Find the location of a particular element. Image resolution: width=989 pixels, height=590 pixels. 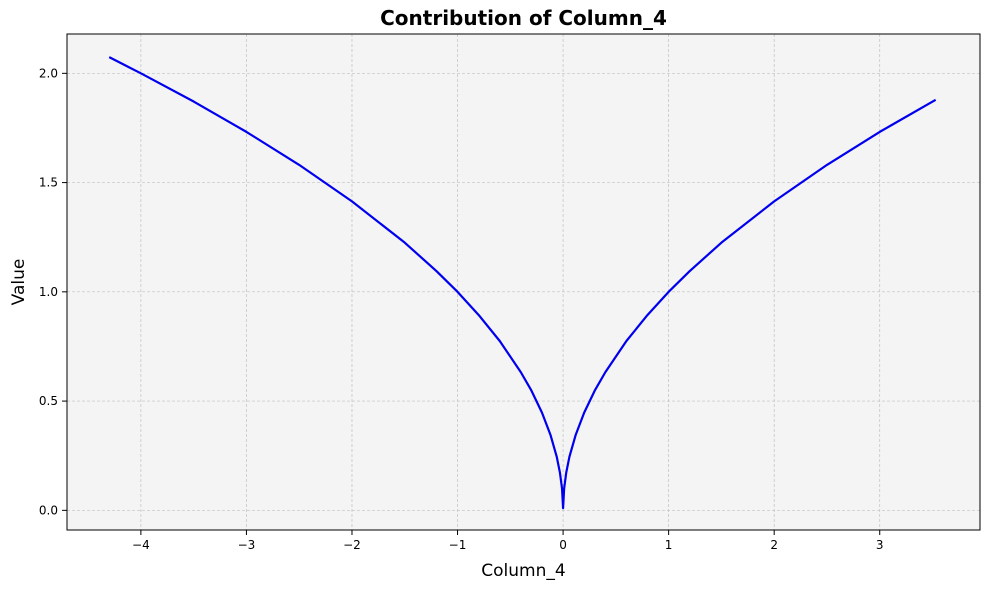

y-axis-title: Value is located at coordinates (19, 282).